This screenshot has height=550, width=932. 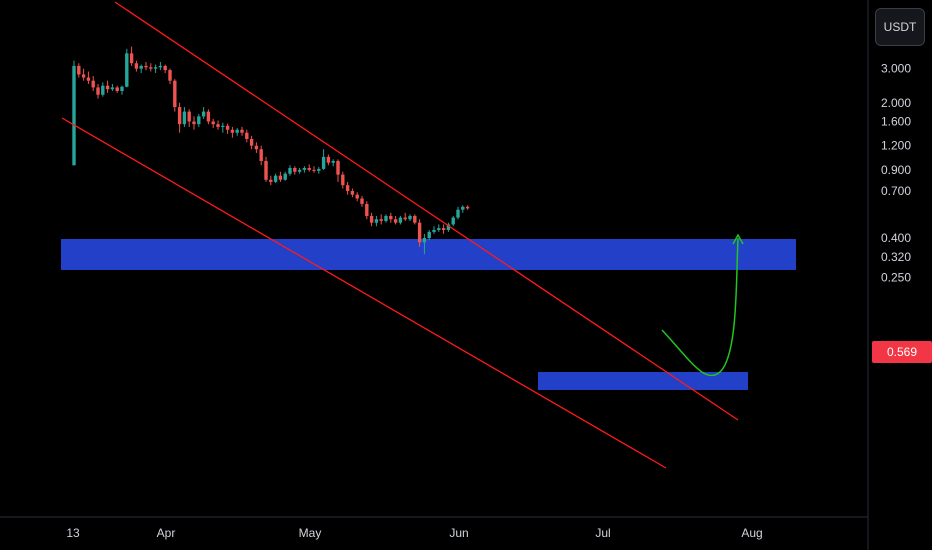 What do you see at coordinates (896, 238) in the screenshot?
I see `y-tick-label: 0.400` at bounding box center [896, 238].